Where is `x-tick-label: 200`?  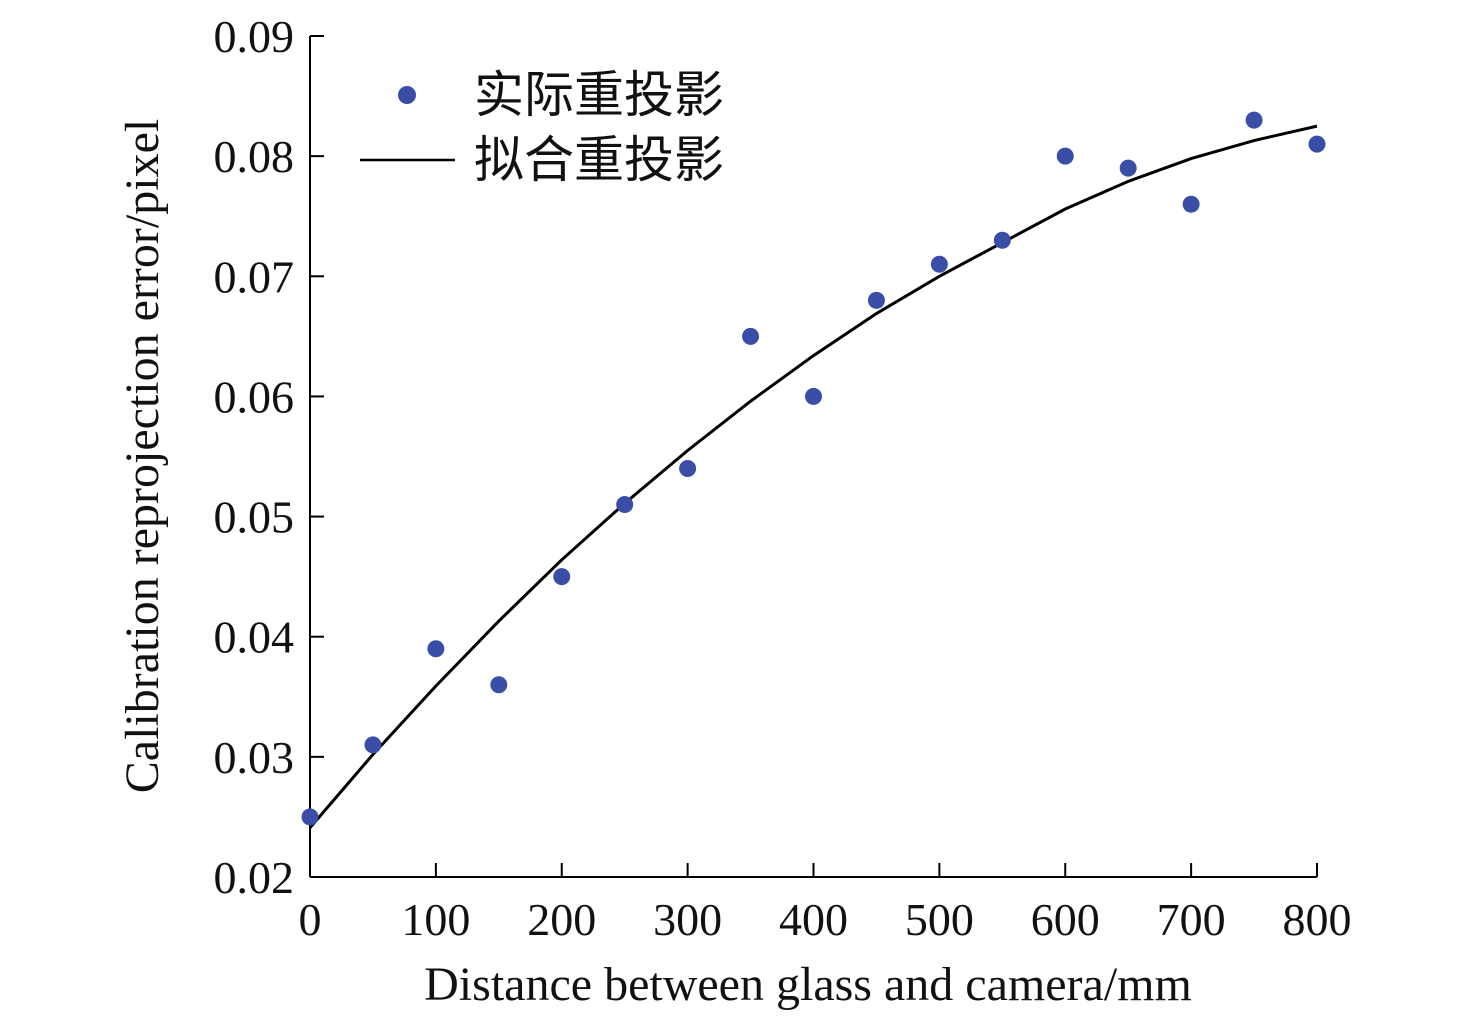 x-tick-label: 200 is located at coordinates (561, 919).